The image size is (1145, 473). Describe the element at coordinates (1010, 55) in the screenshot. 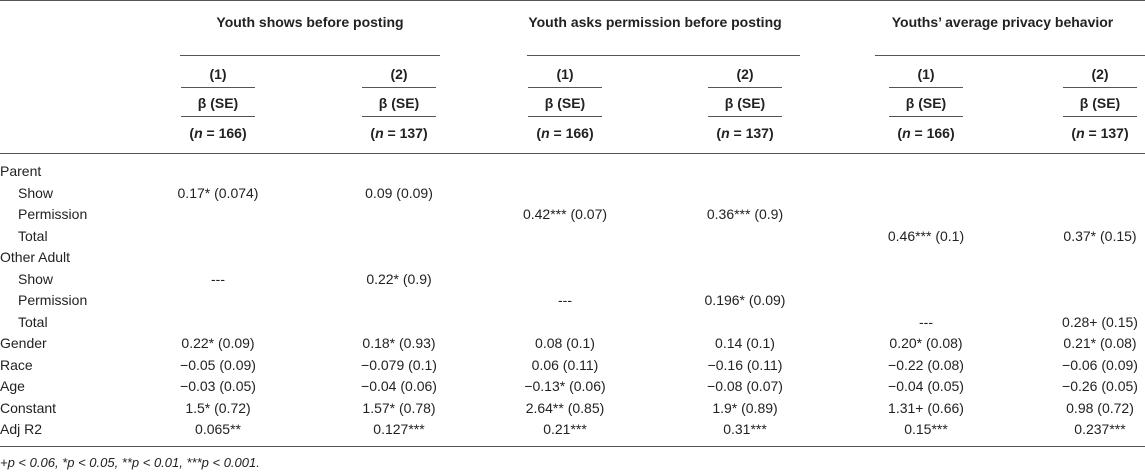

I see `group-rule-privacy` at that location.